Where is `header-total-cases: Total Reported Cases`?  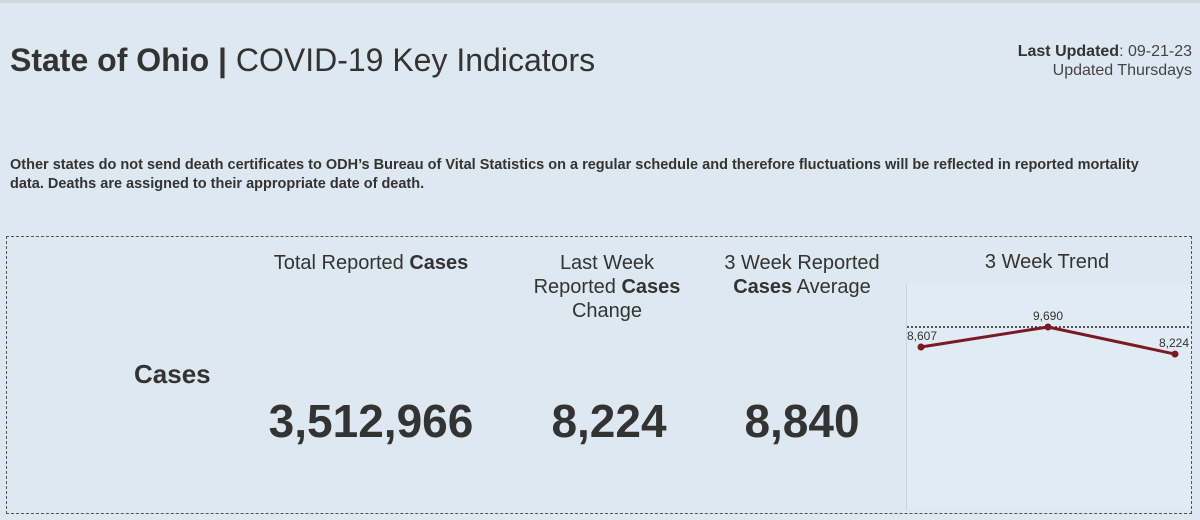
header-total-cases: Total Reported Cases is located at coordinates (371, 263).